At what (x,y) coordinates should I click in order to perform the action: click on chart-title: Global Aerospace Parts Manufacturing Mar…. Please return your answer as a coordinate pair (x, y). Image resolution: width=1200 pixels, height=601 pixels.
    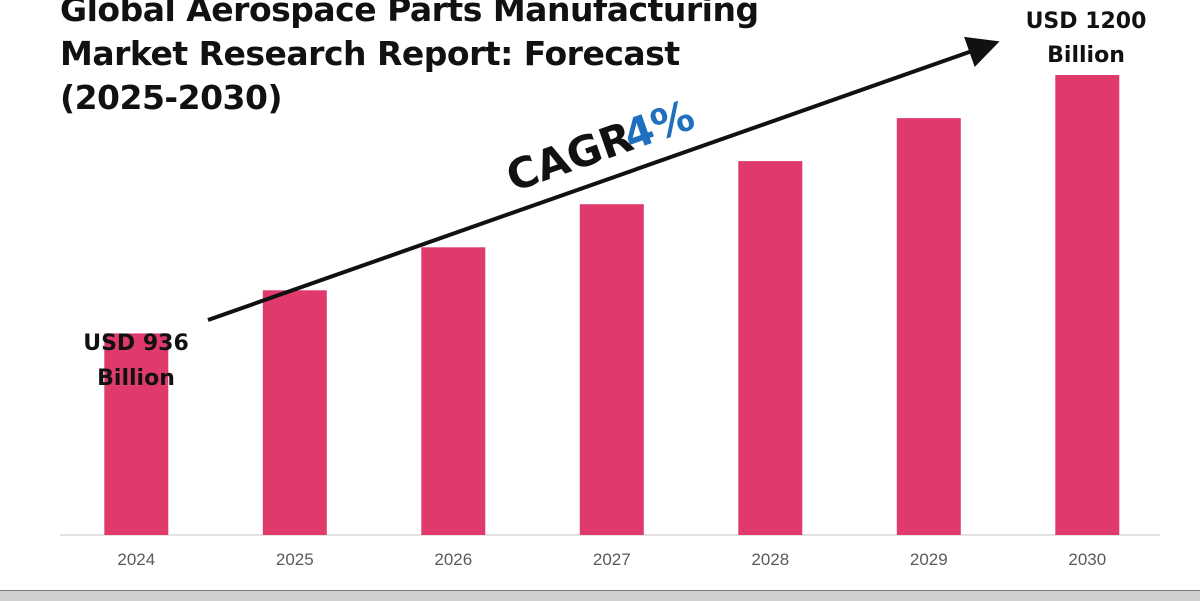
    Looking at the image, I should click on (409, 60).